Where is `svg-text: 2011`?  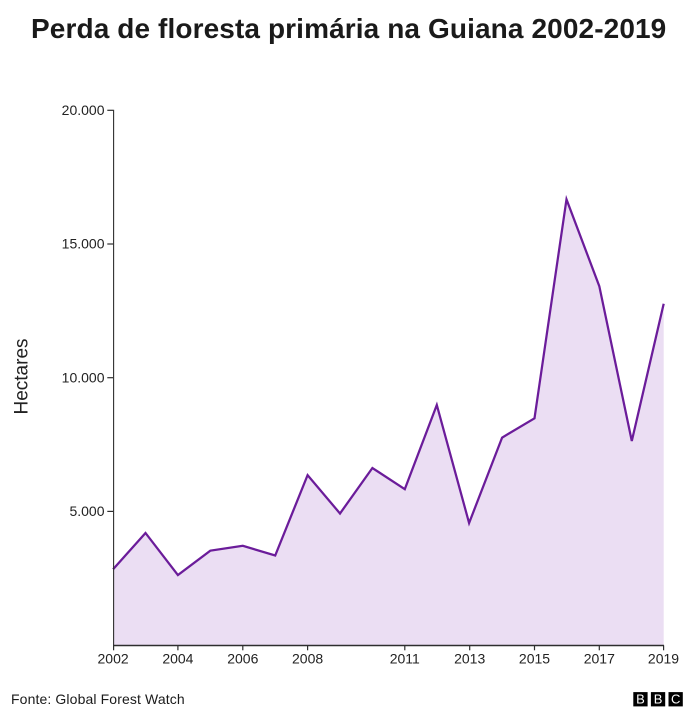
svg-text: 2011 is located at coordinates (405, 659).